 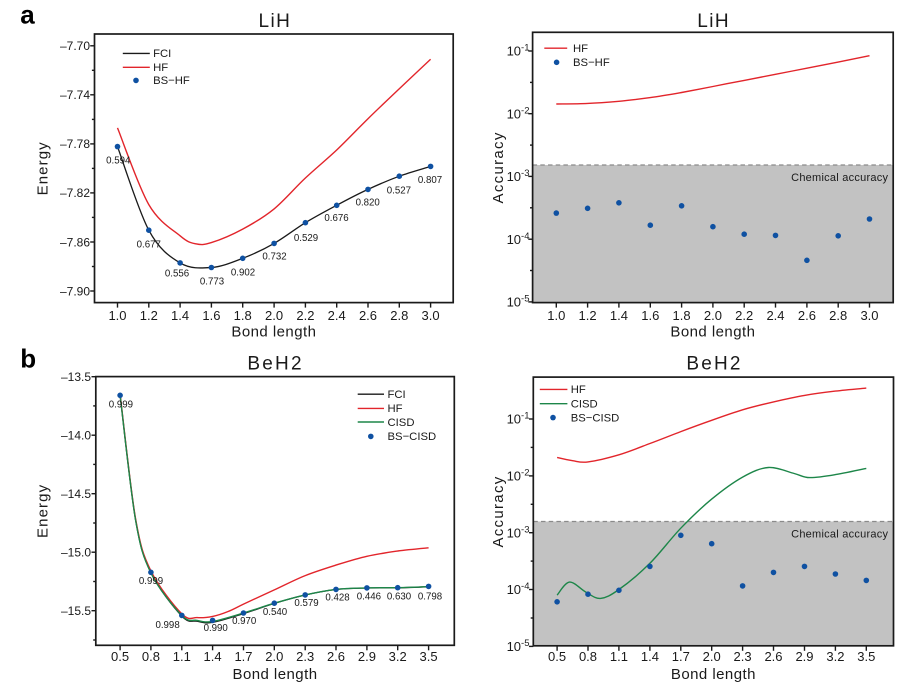 I want to click on svg-text: 0.990, so click(x=216, y=628).